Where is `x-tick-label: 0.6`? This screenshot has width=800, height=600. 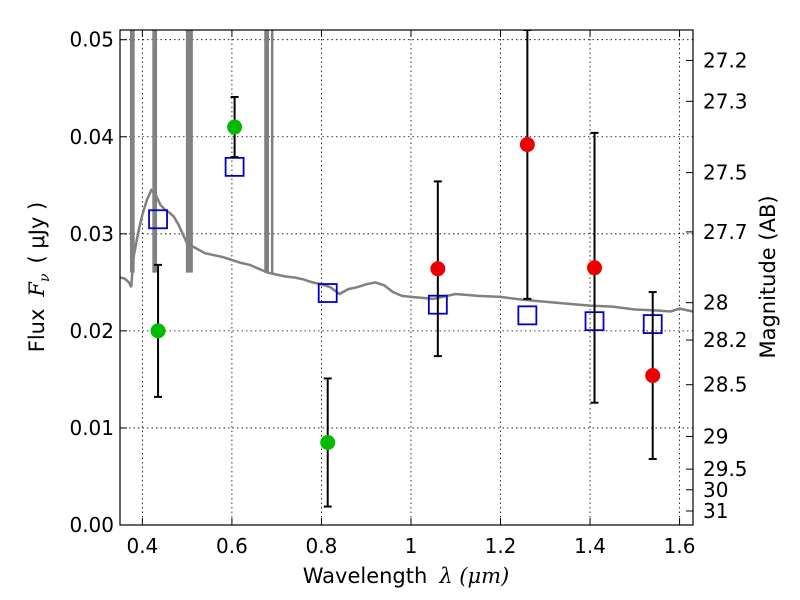
x-tick-label: 0.6 is located at coordinates (232, 546).